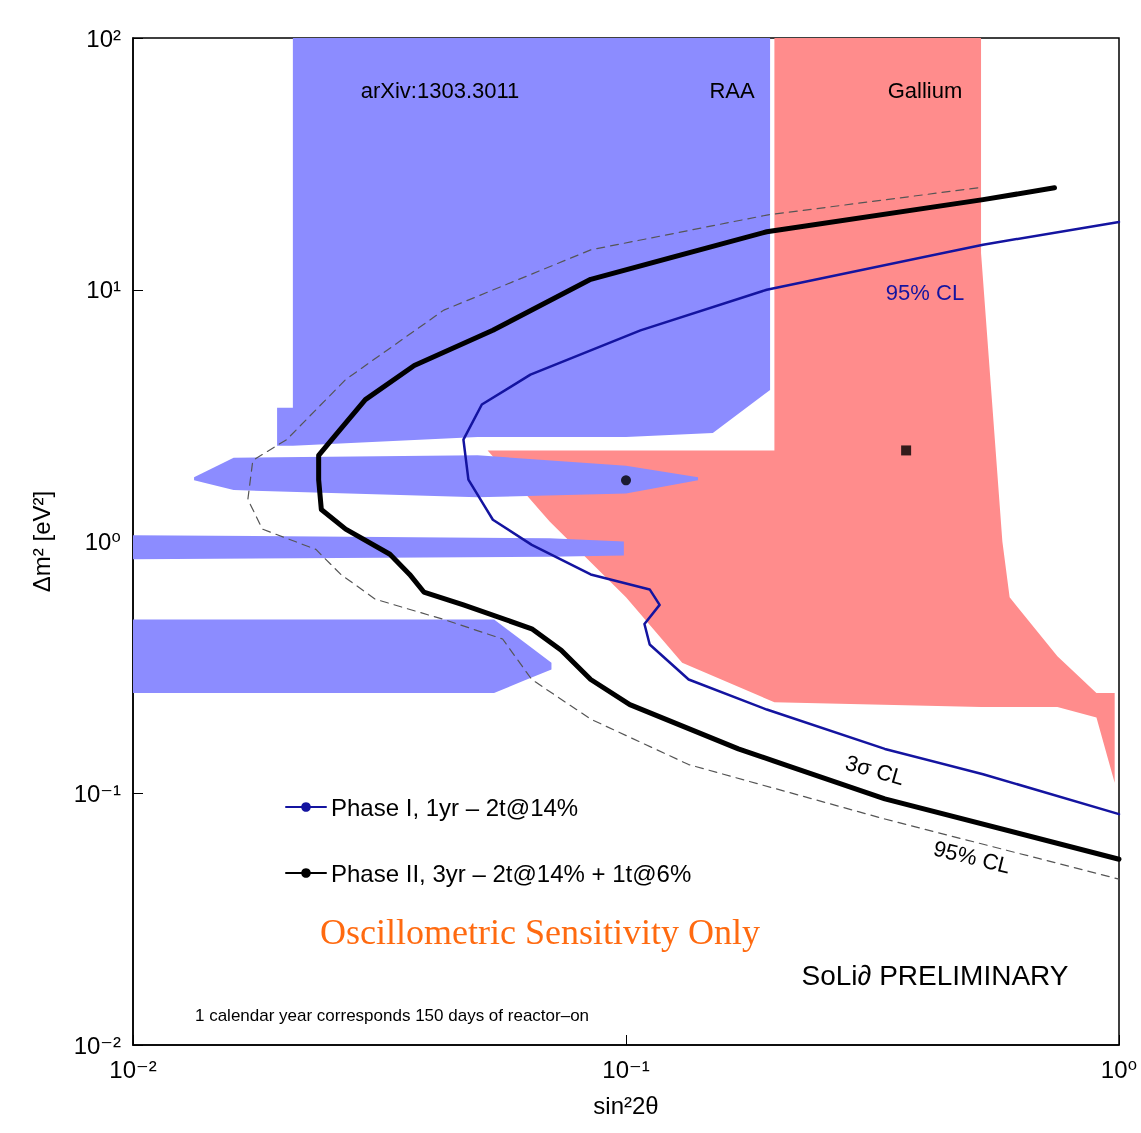 The image size is (1141, 1133). What do you see at coordinates (511, 873) in the screenshot?
I see `legend-label: Phase II, 3yr – 2t@14% + 1t@6%` at bounding box center [511, 873].